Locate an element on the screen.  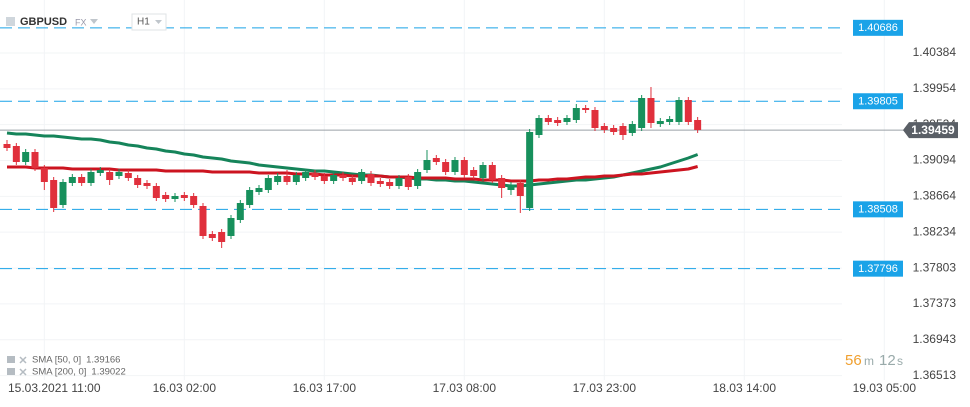
legend-name: SMA [200, 0] is located at coordinates (59, 372).